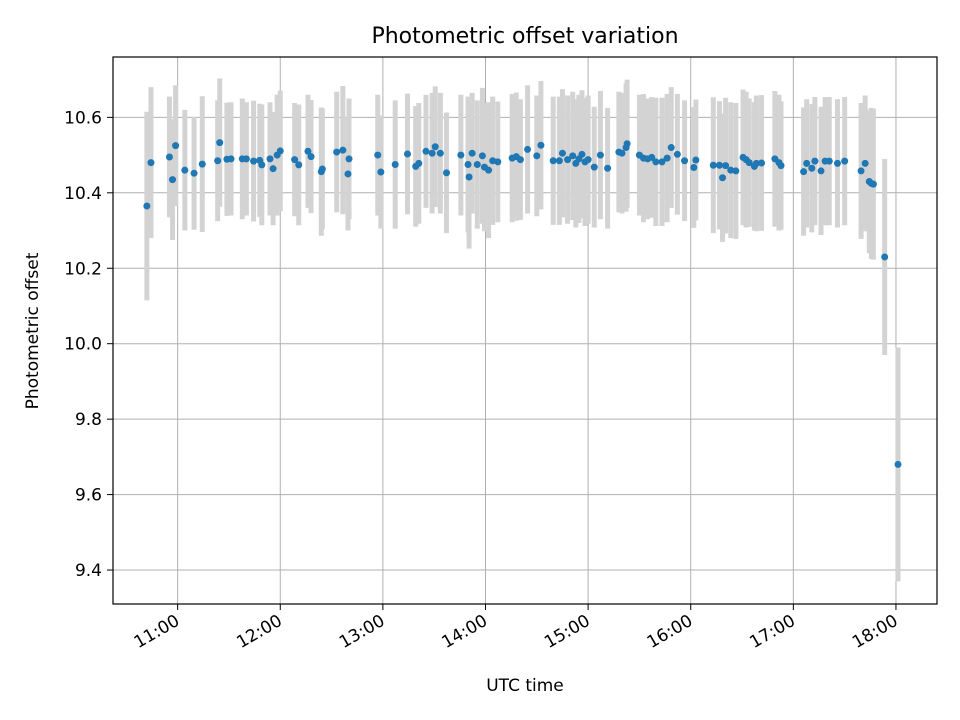  Describe the element at coordinates (33, 330) in the screenshot. I see `y-axis-label: Photometric offset` at that location.